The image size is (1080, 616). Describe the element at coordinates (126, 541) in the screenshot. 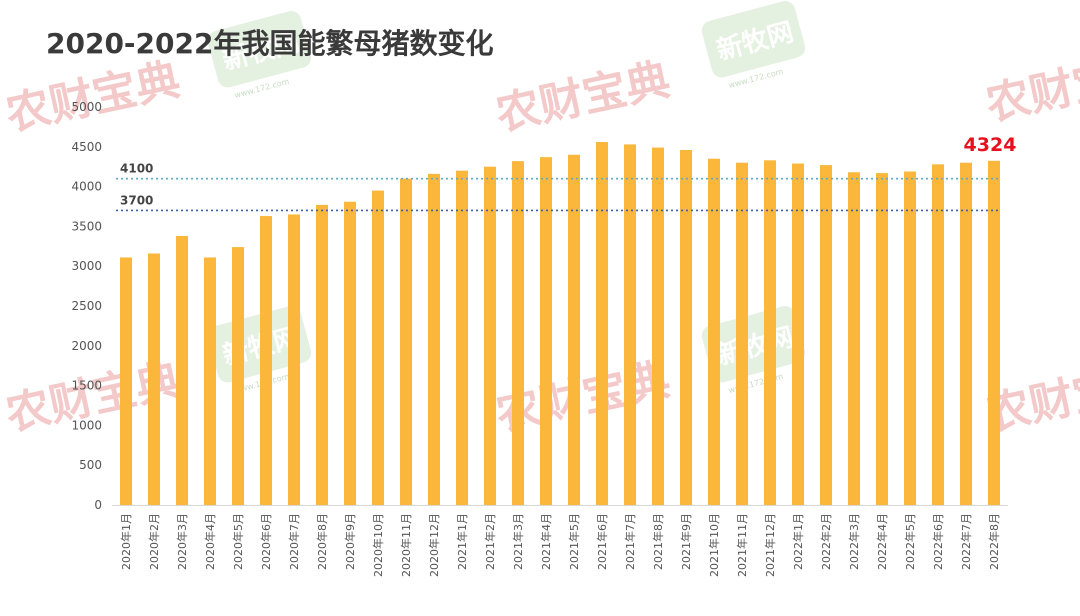

I see `x-tick-label: 2020年1月` at that location.